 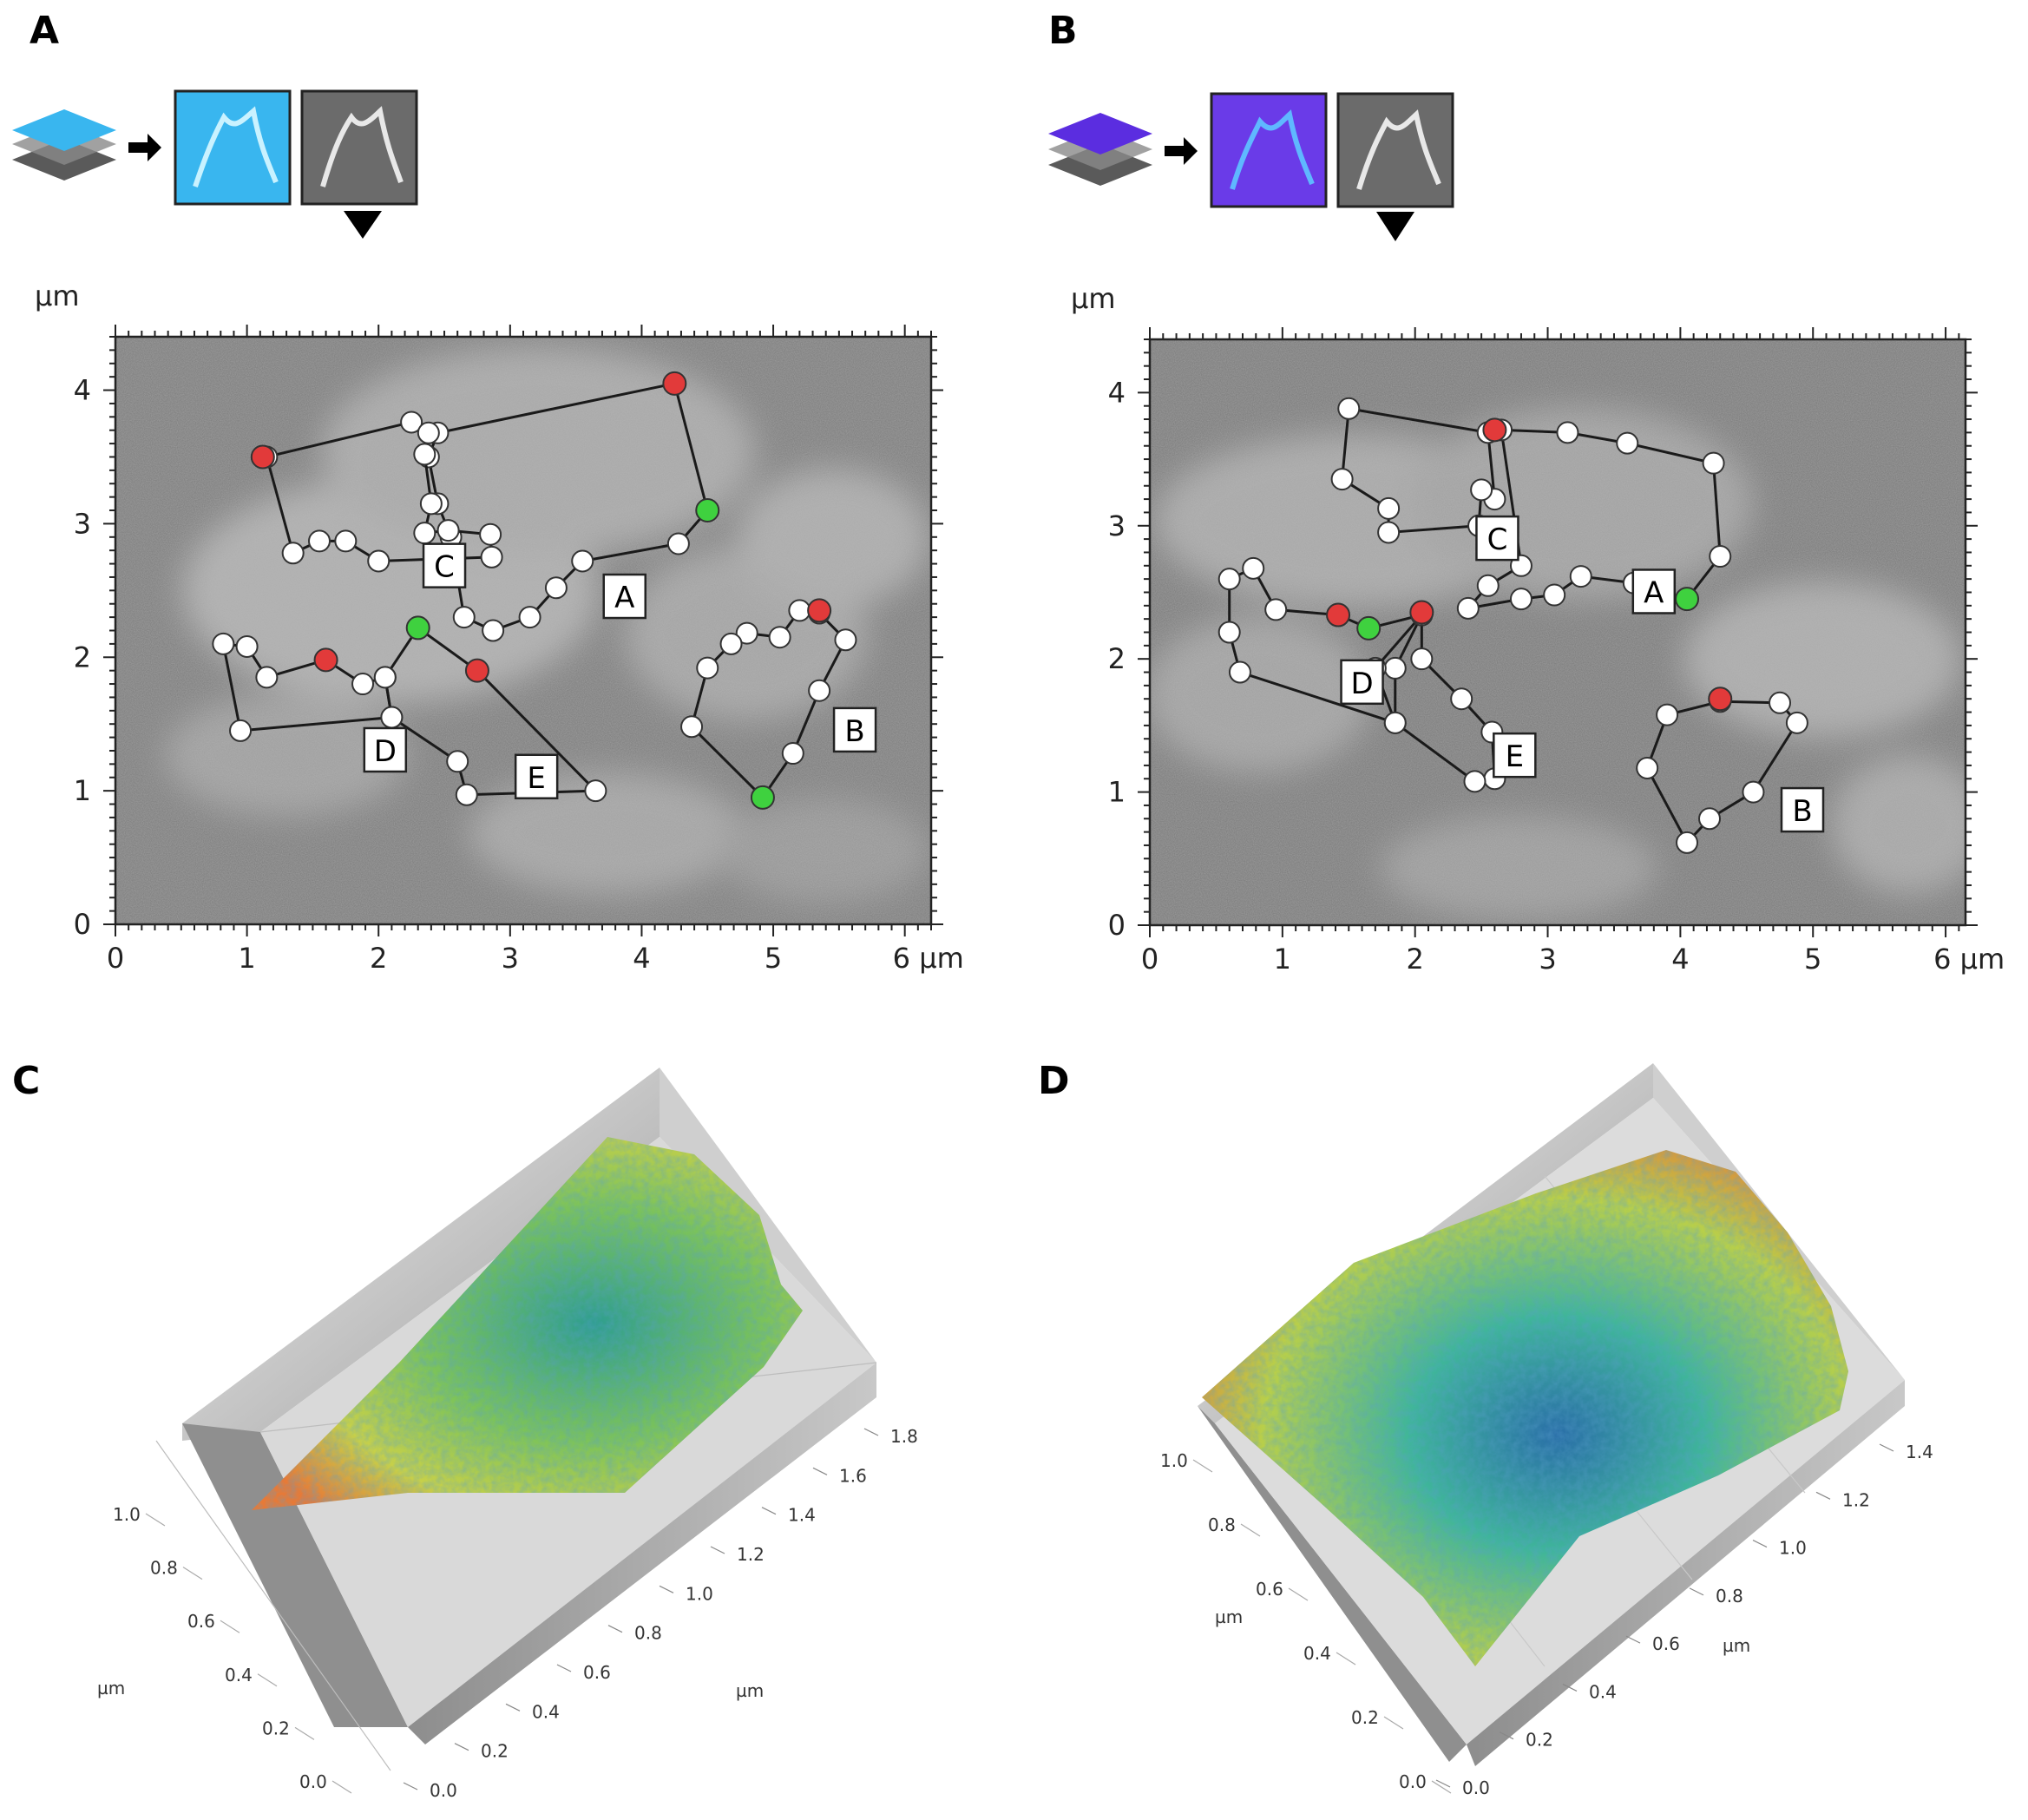 What do you see at coordinates (1117, 925) in the screenshot?
I see `y-tick-label: 0` at bounding box center [1117, 925].